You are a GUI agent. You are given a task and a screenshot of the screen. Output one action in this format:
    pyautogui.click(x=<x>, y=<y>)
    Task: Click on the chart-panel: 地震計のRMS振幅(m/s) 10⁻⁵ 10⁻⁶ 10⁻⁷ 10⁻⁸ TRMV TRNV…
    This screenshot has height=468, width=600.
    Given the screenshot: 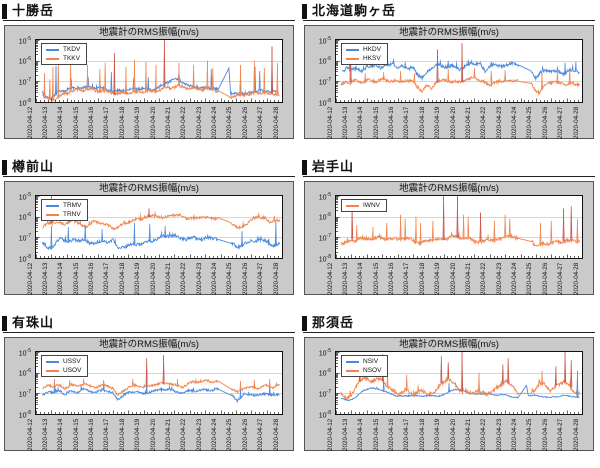 What is the action you would take?
    pyautogui.click(x=149, y=238)
    